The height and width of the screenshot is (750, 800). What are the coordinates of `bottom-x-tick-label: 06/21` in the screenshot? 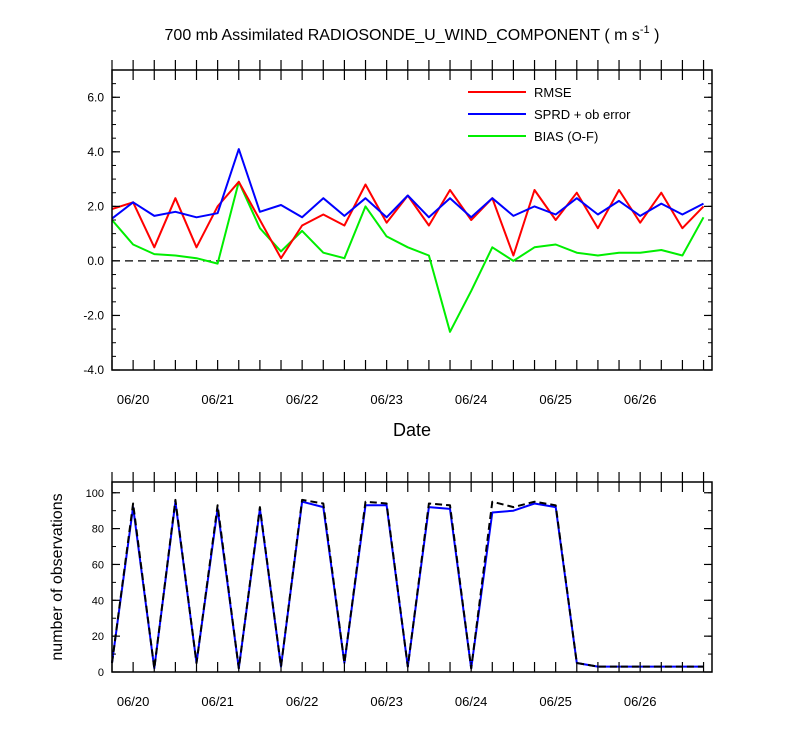 It's located at (217, 701).